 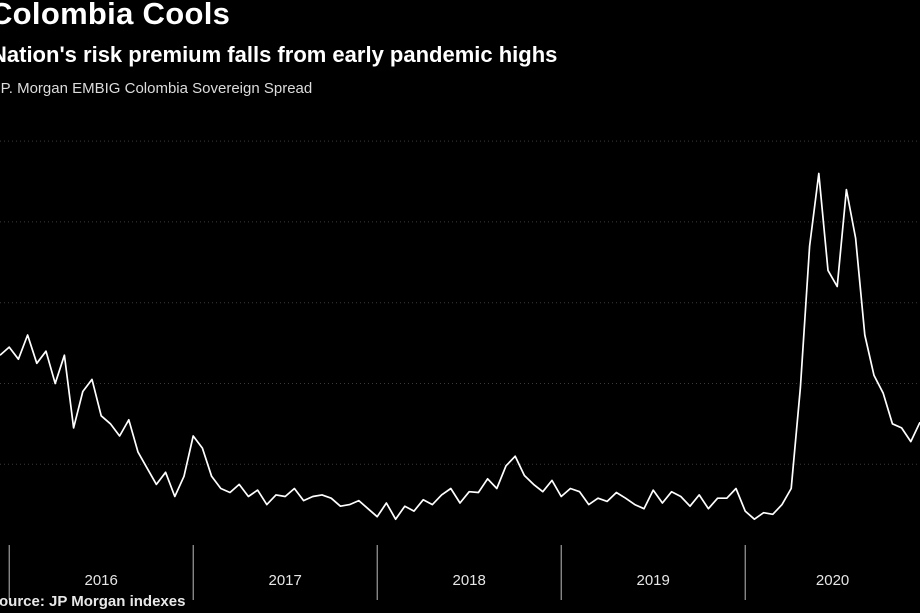 What do you see at coordinates (469, 580) in the screenshot?
I see `x-tick-label: 2018` at bounding box center [469, 580].